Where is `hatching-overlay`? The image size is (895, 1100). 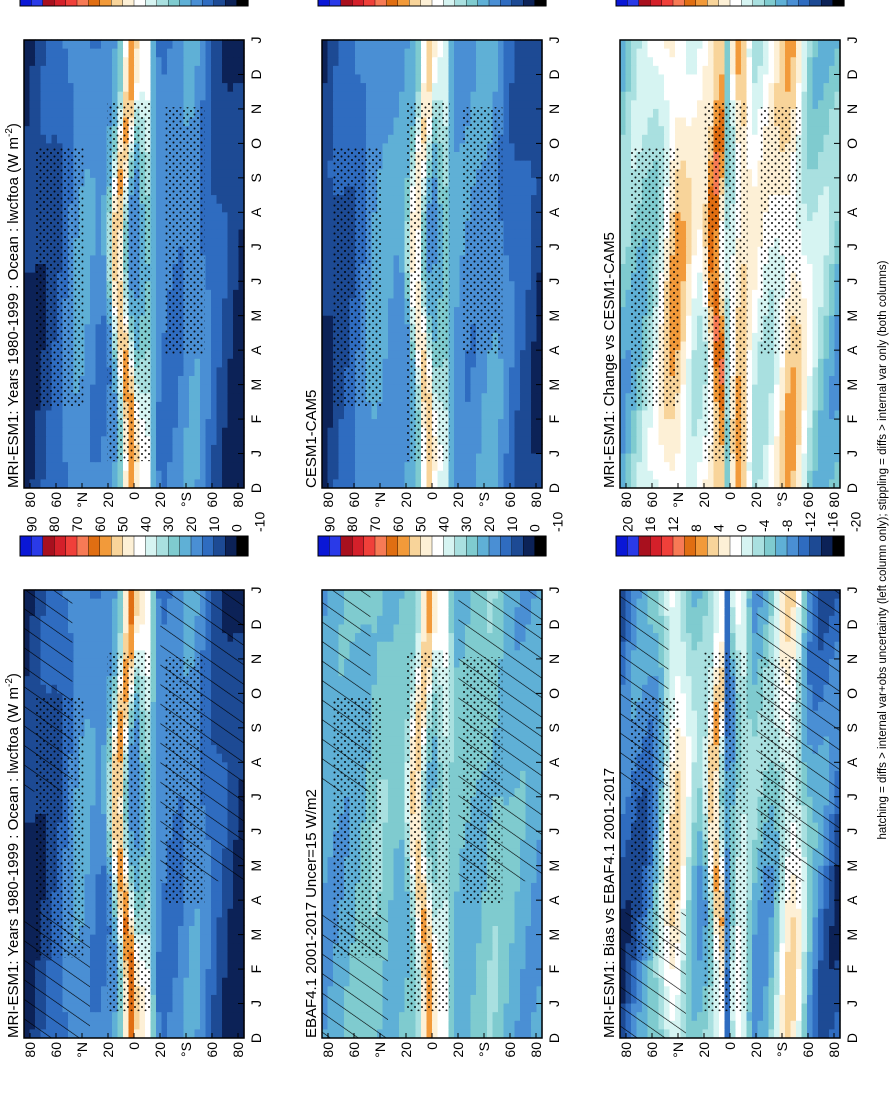 hatching-overlay is located at coordinates (48, 691).